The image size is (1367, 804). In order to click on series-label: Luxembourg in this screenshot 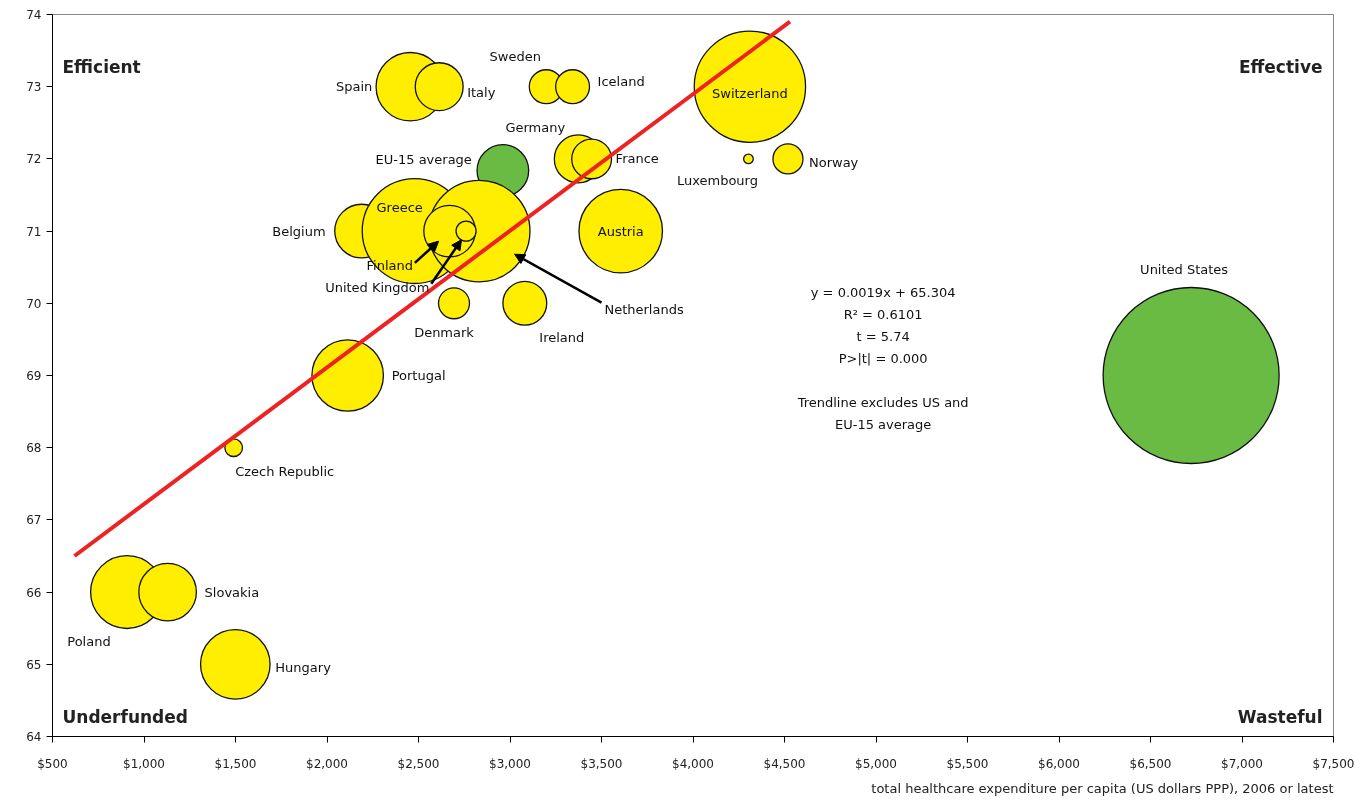, I will do `click(717, 181)`.